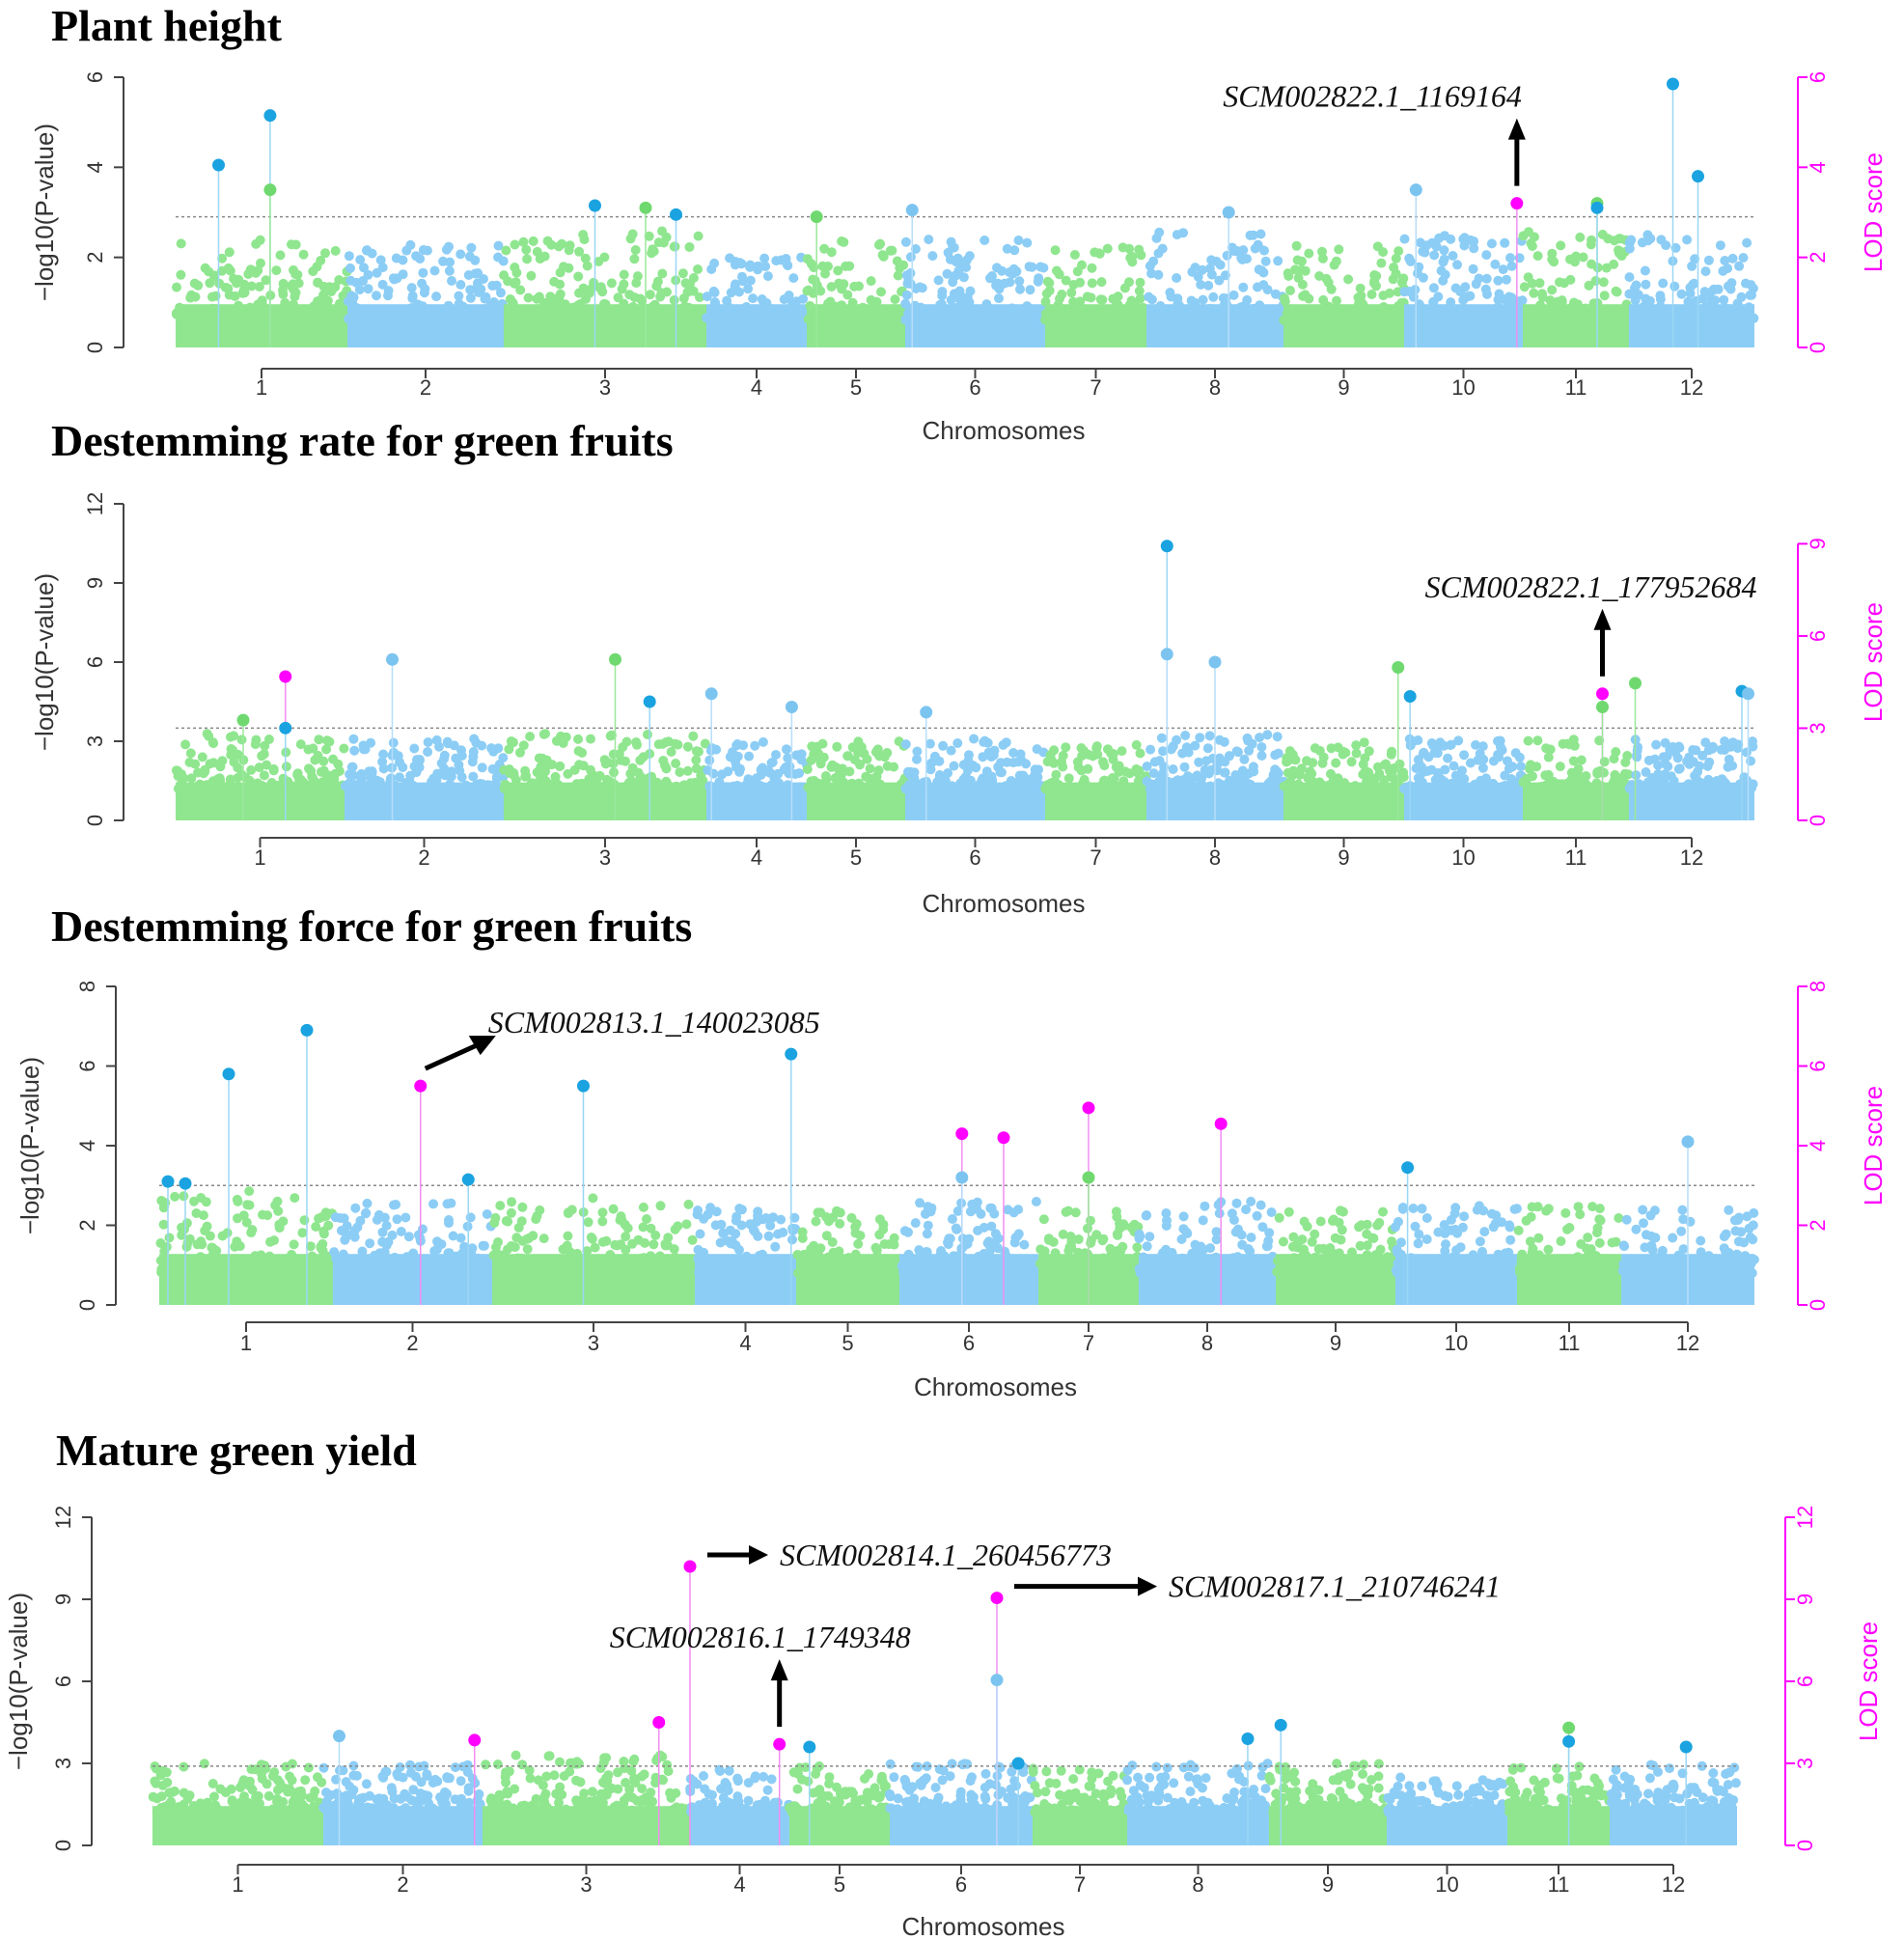 The width and height of the screenshot is (1904, 1940). I want to click on chromosome-label: 10, so click(1457, 1343).